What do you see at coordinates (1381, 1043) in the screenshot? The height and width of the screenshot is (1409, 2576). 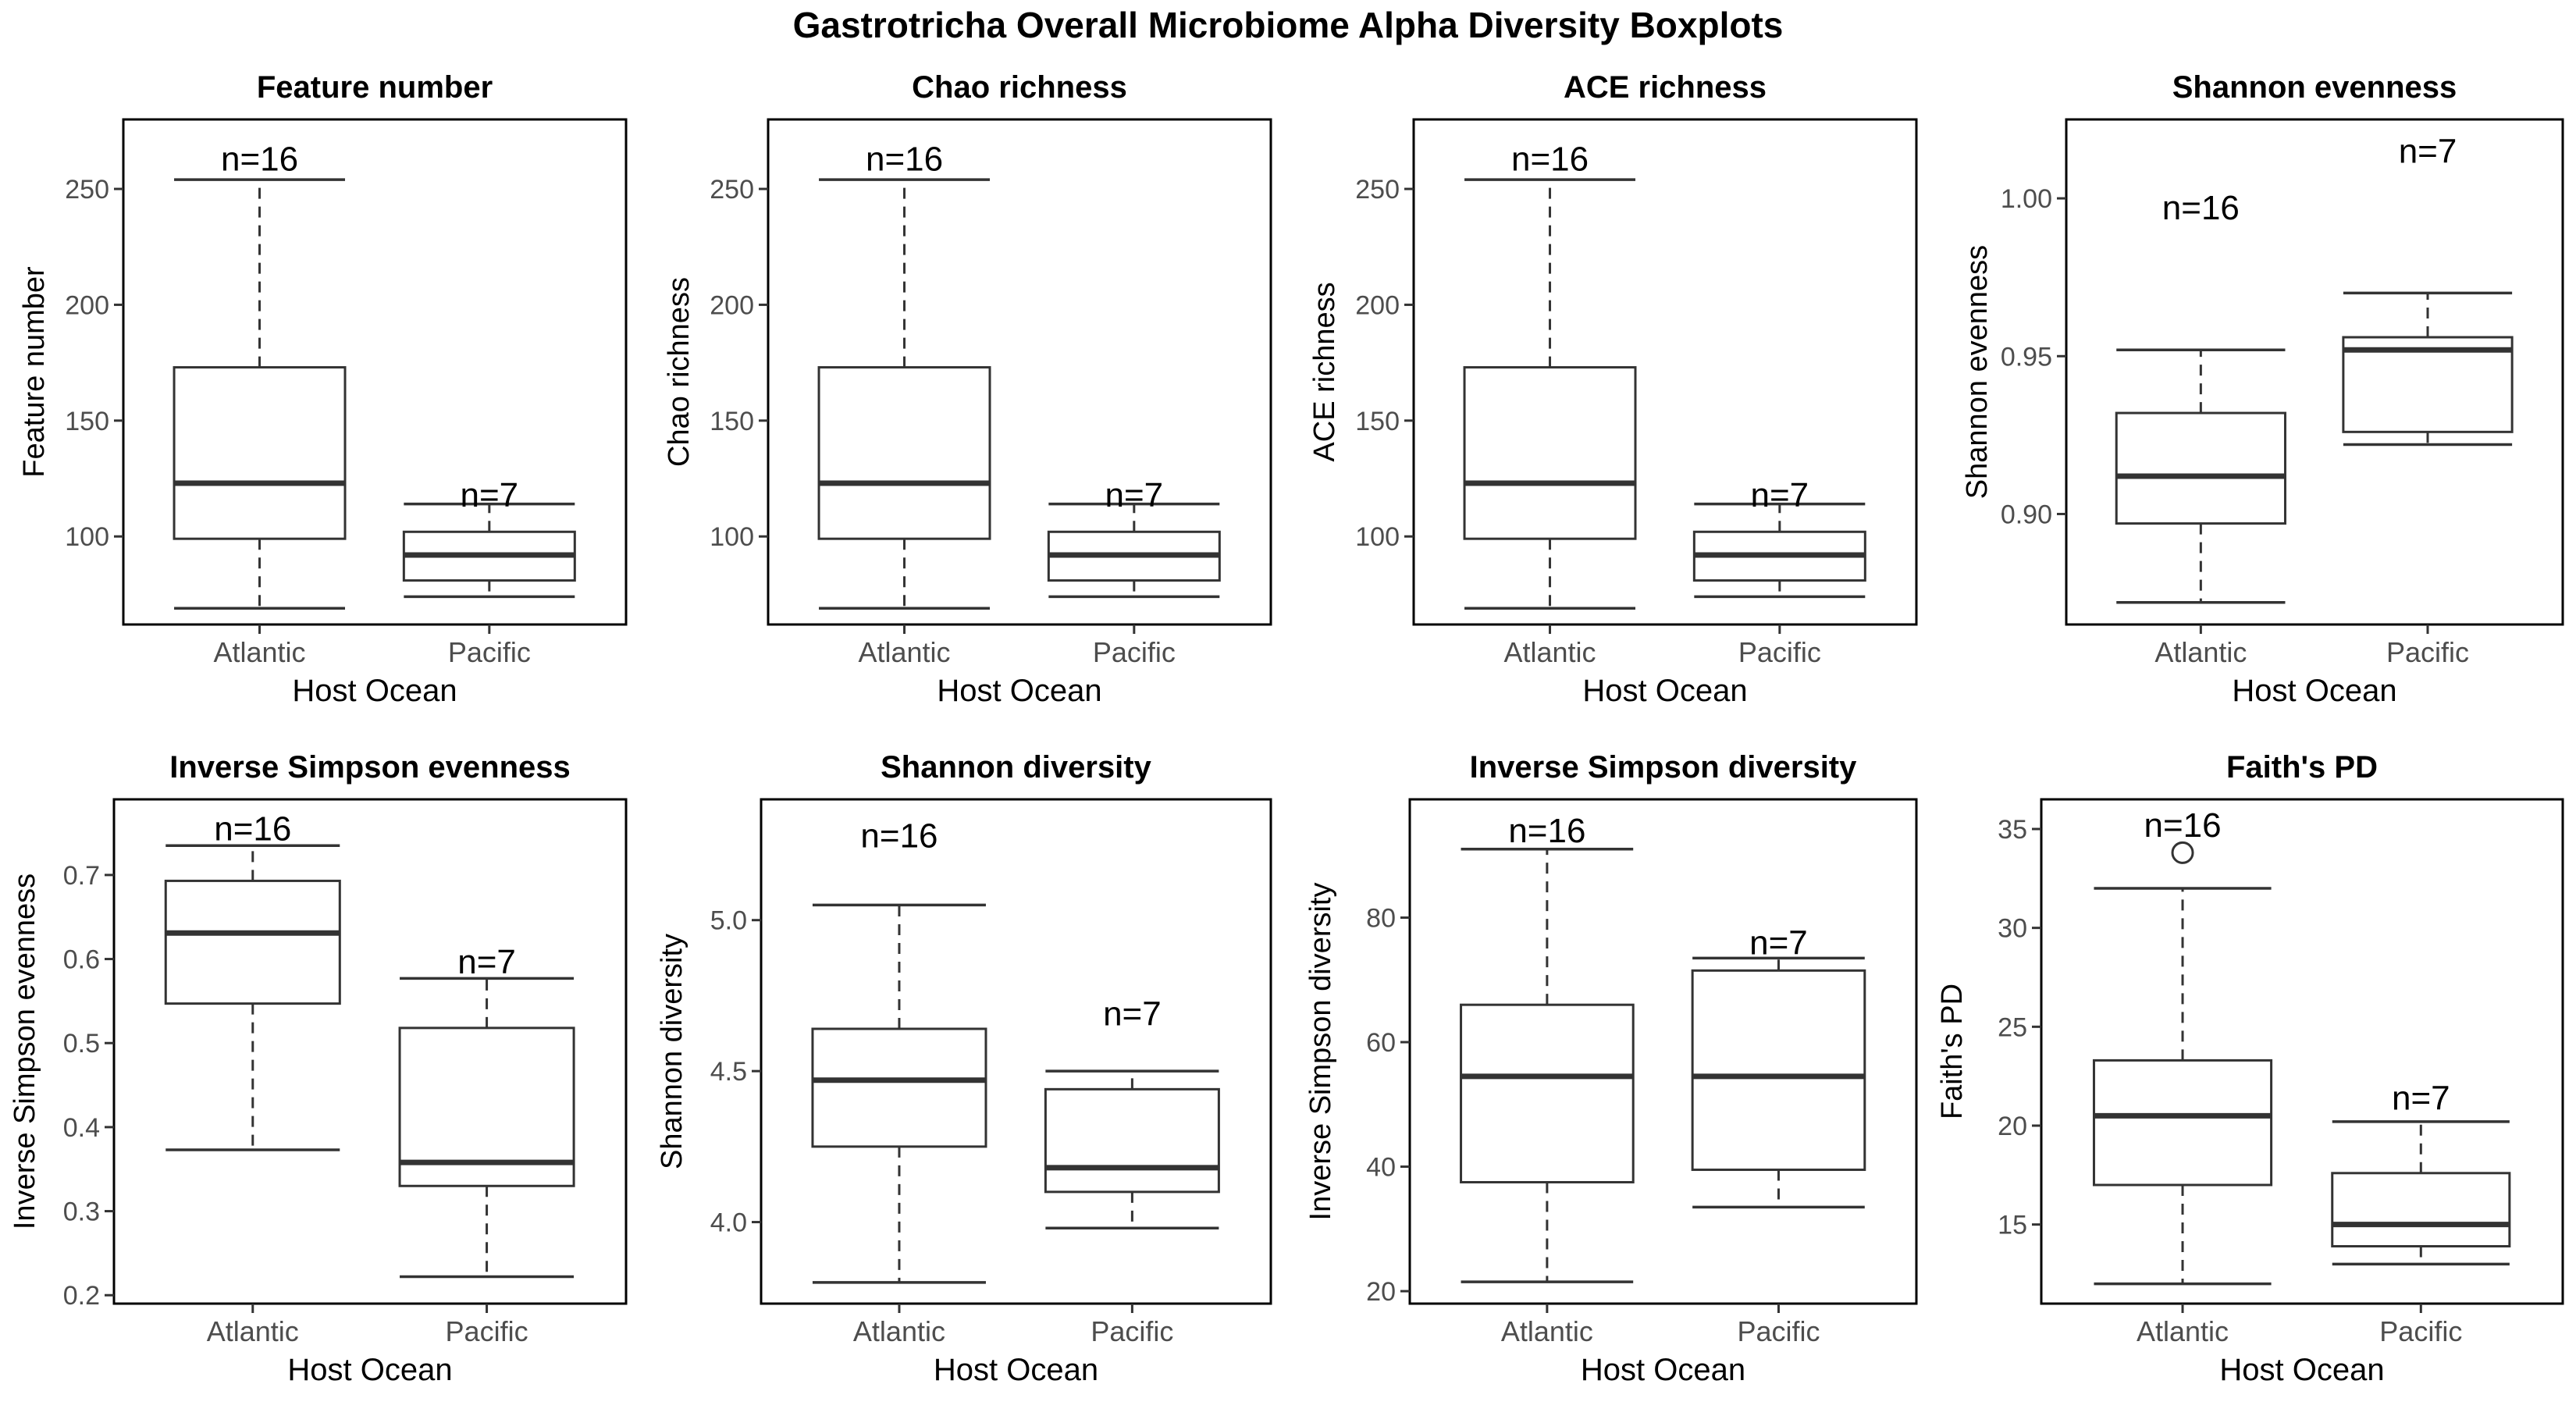 I see `y-tick-label: 60` at bounding box center [1381, 1043].